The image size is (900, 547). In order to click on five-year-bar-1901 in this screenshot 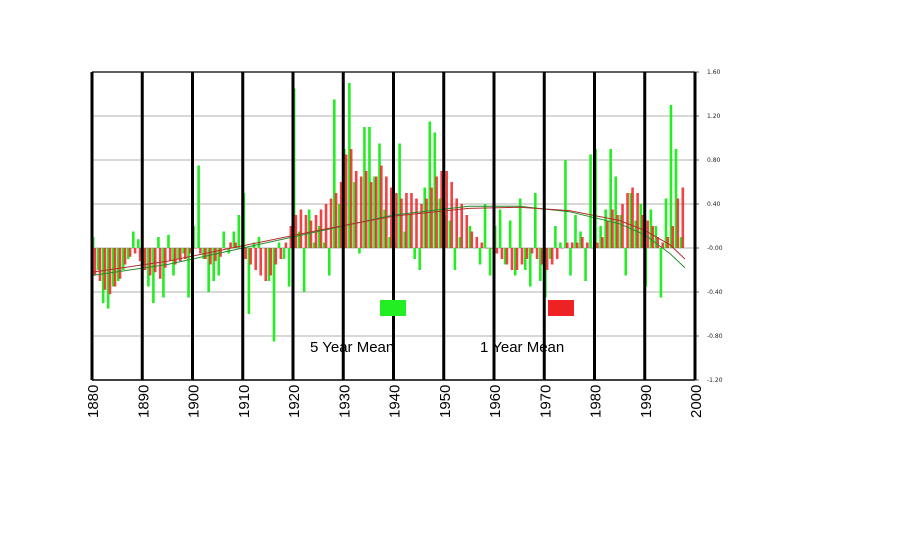, I will do `click(198, 206)`.